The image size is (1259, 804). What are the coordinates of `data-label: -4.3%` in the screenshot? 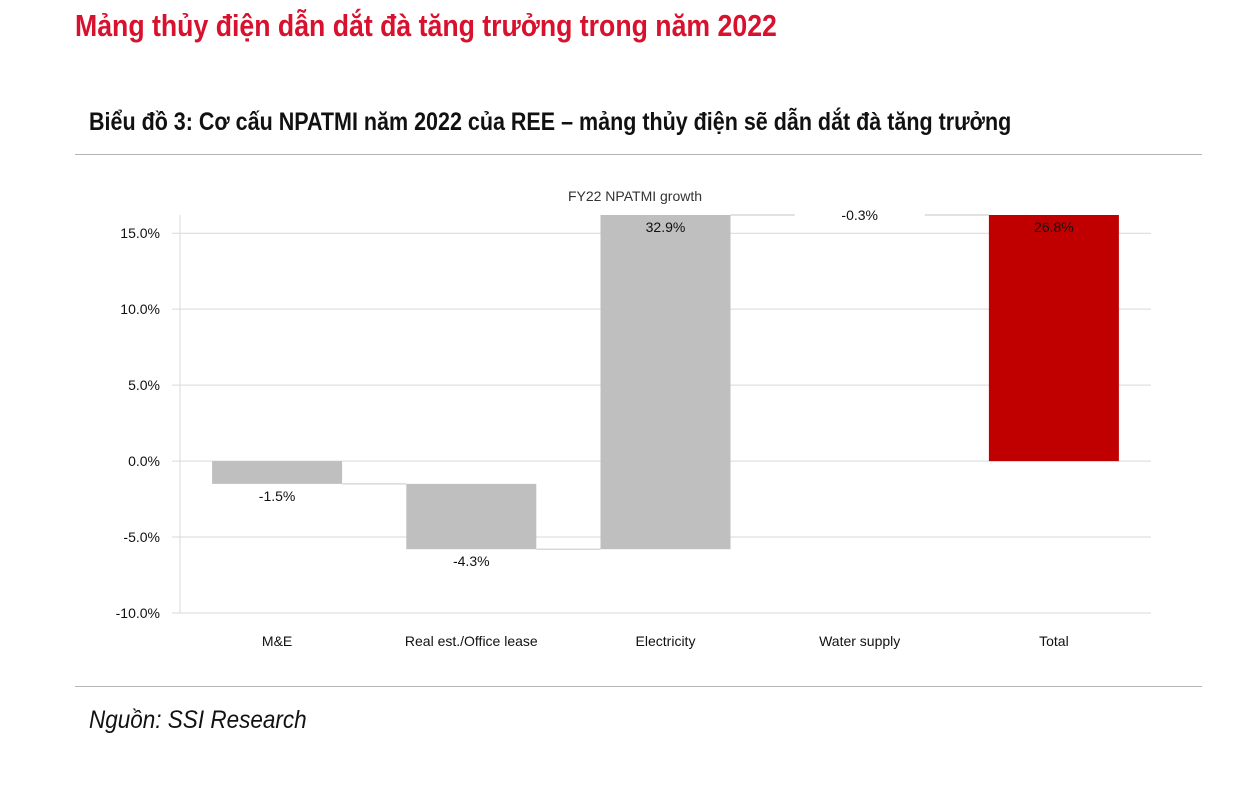 It's located at (471, 561).